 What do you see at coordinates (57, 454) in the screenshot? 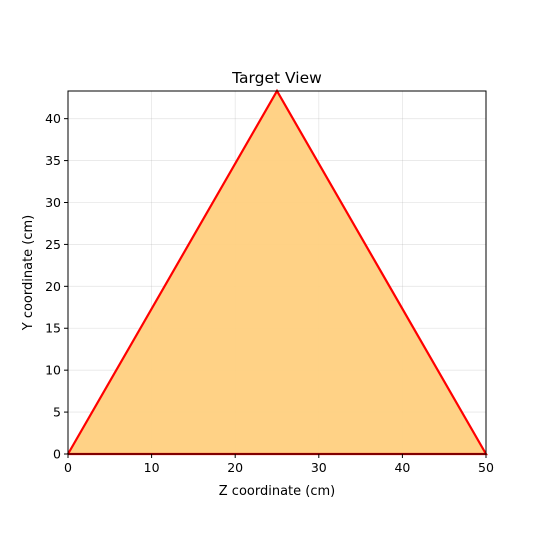
I see `y-tick-label: 0` at bounding box center [57, 454].